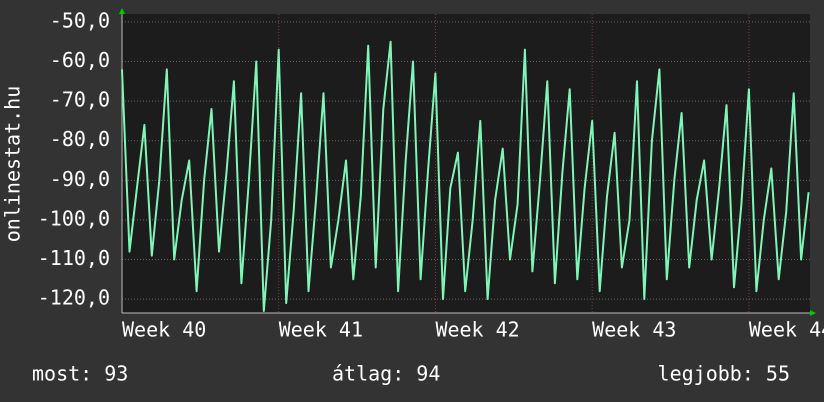  What do you see at coordinates (74, 218) in the screenshot?
I see `y-tick-label: -100,0` at bounding box center [74, 218].